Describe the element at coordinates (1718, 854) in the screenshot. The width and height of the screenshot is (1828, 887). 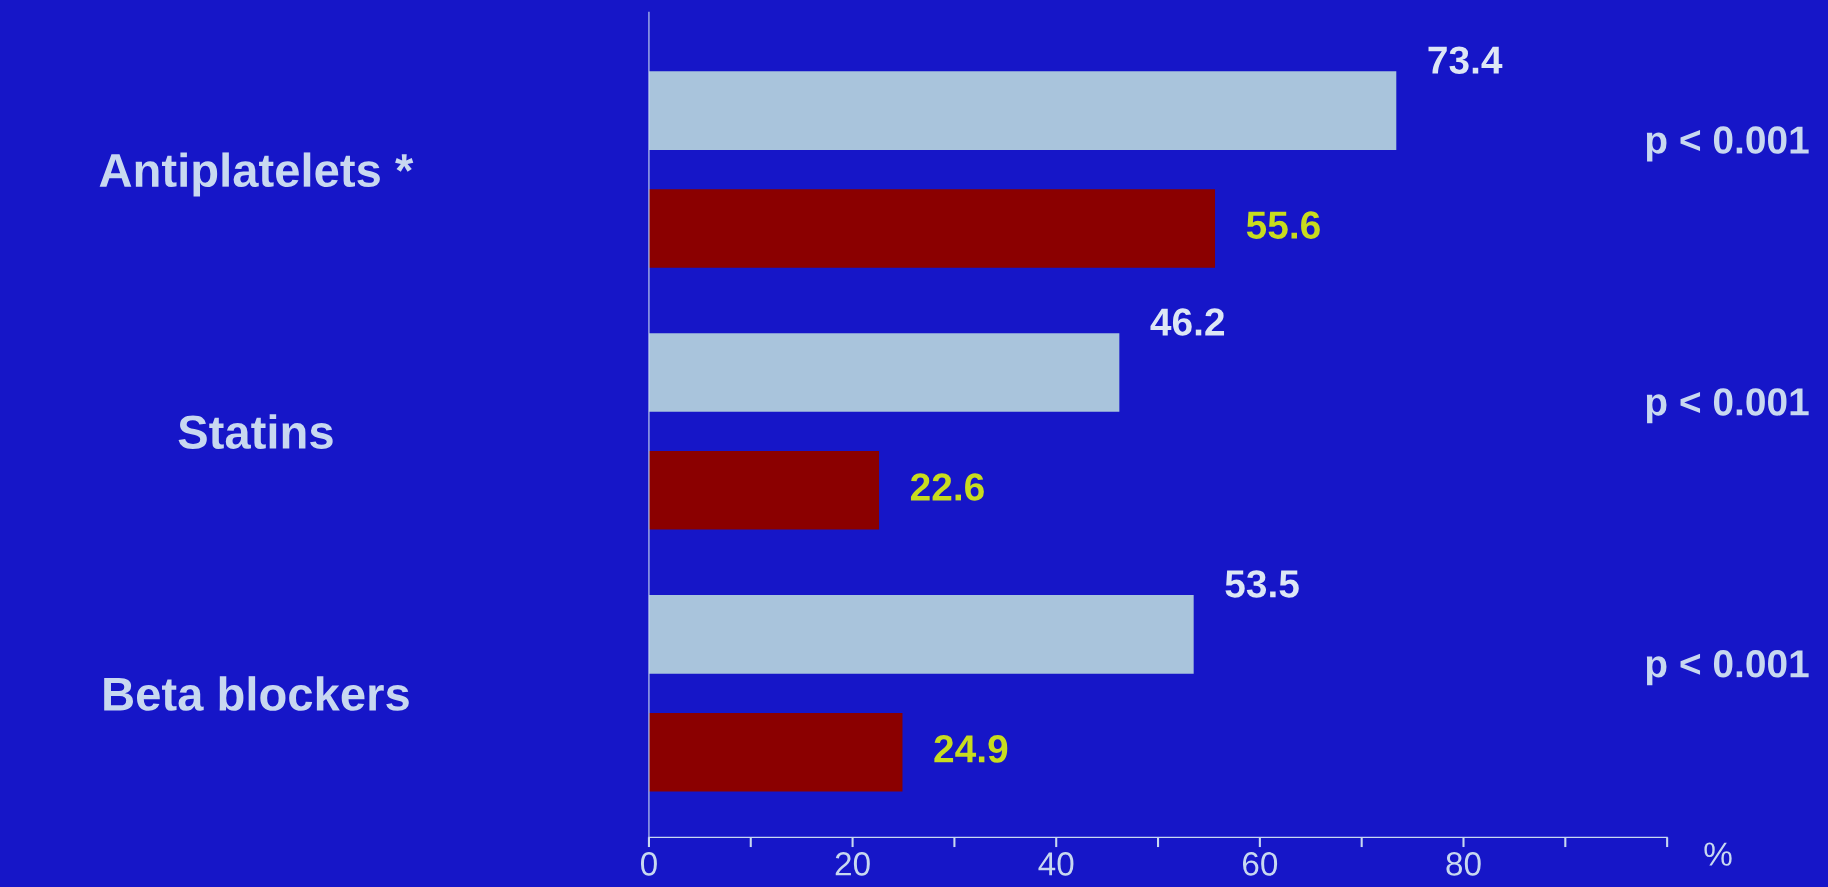
I see `x-axis-title: %` at that location.